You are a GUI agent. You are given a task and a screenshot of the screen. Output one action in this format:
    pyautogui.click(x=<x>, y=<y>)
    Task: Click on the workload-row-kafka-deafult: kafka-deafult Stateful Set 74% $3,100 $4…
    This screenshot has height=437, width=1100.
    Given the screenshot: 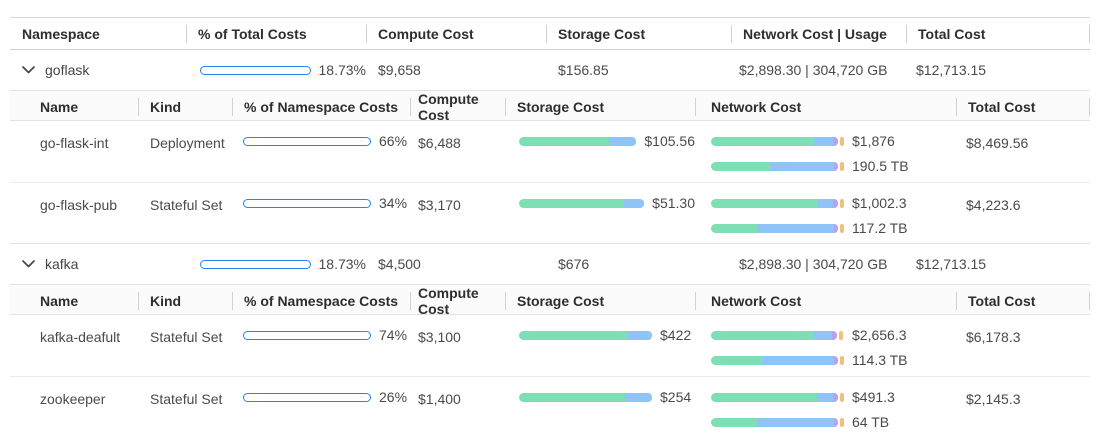 What is the action you would take?
    pyautogui.click(x=550, y=345)
    